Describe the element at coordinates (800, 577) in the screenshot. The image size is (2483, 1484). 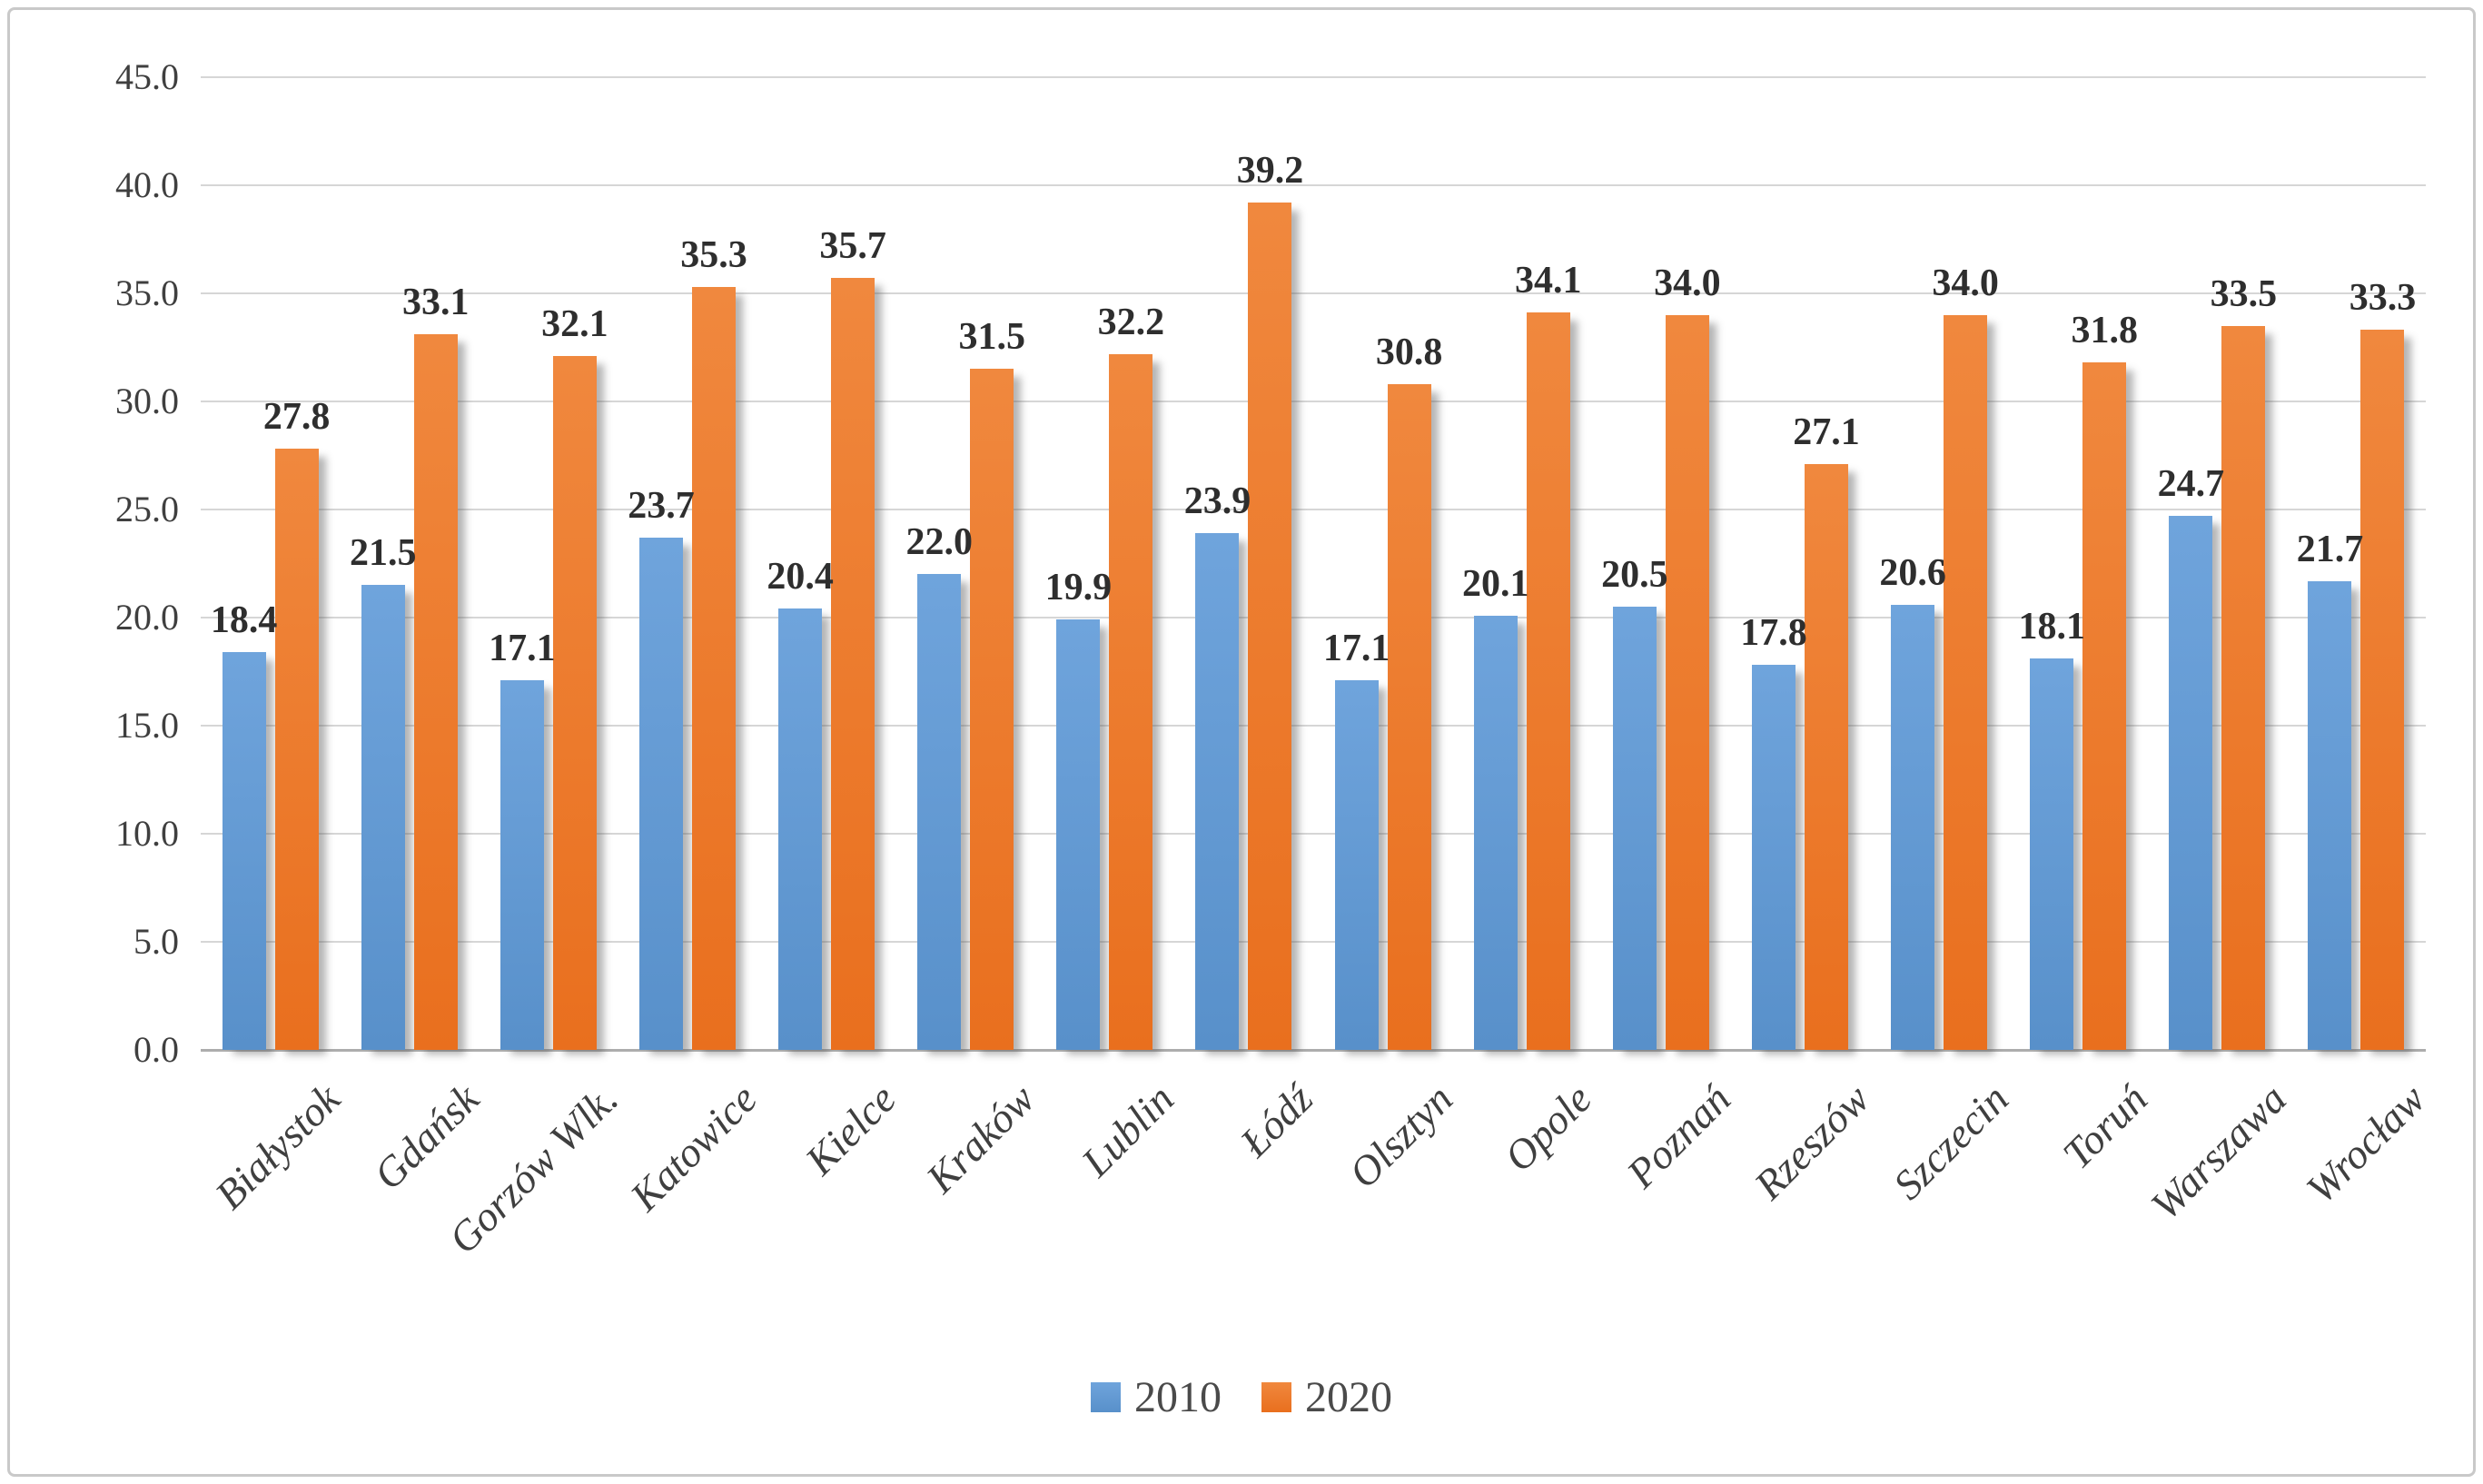
I see `data-label-2010: 20.4` at that location.